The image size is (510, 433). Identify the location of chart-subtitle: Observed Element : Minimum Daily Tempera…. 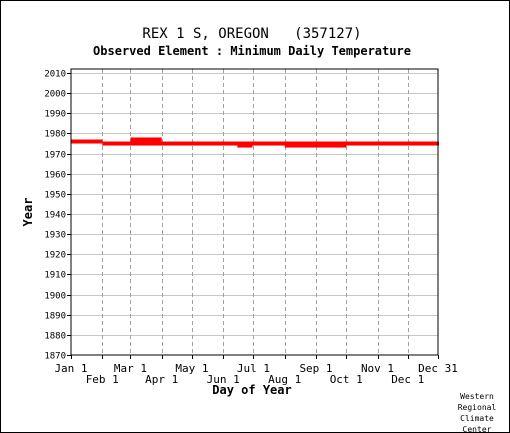
(252, 51).